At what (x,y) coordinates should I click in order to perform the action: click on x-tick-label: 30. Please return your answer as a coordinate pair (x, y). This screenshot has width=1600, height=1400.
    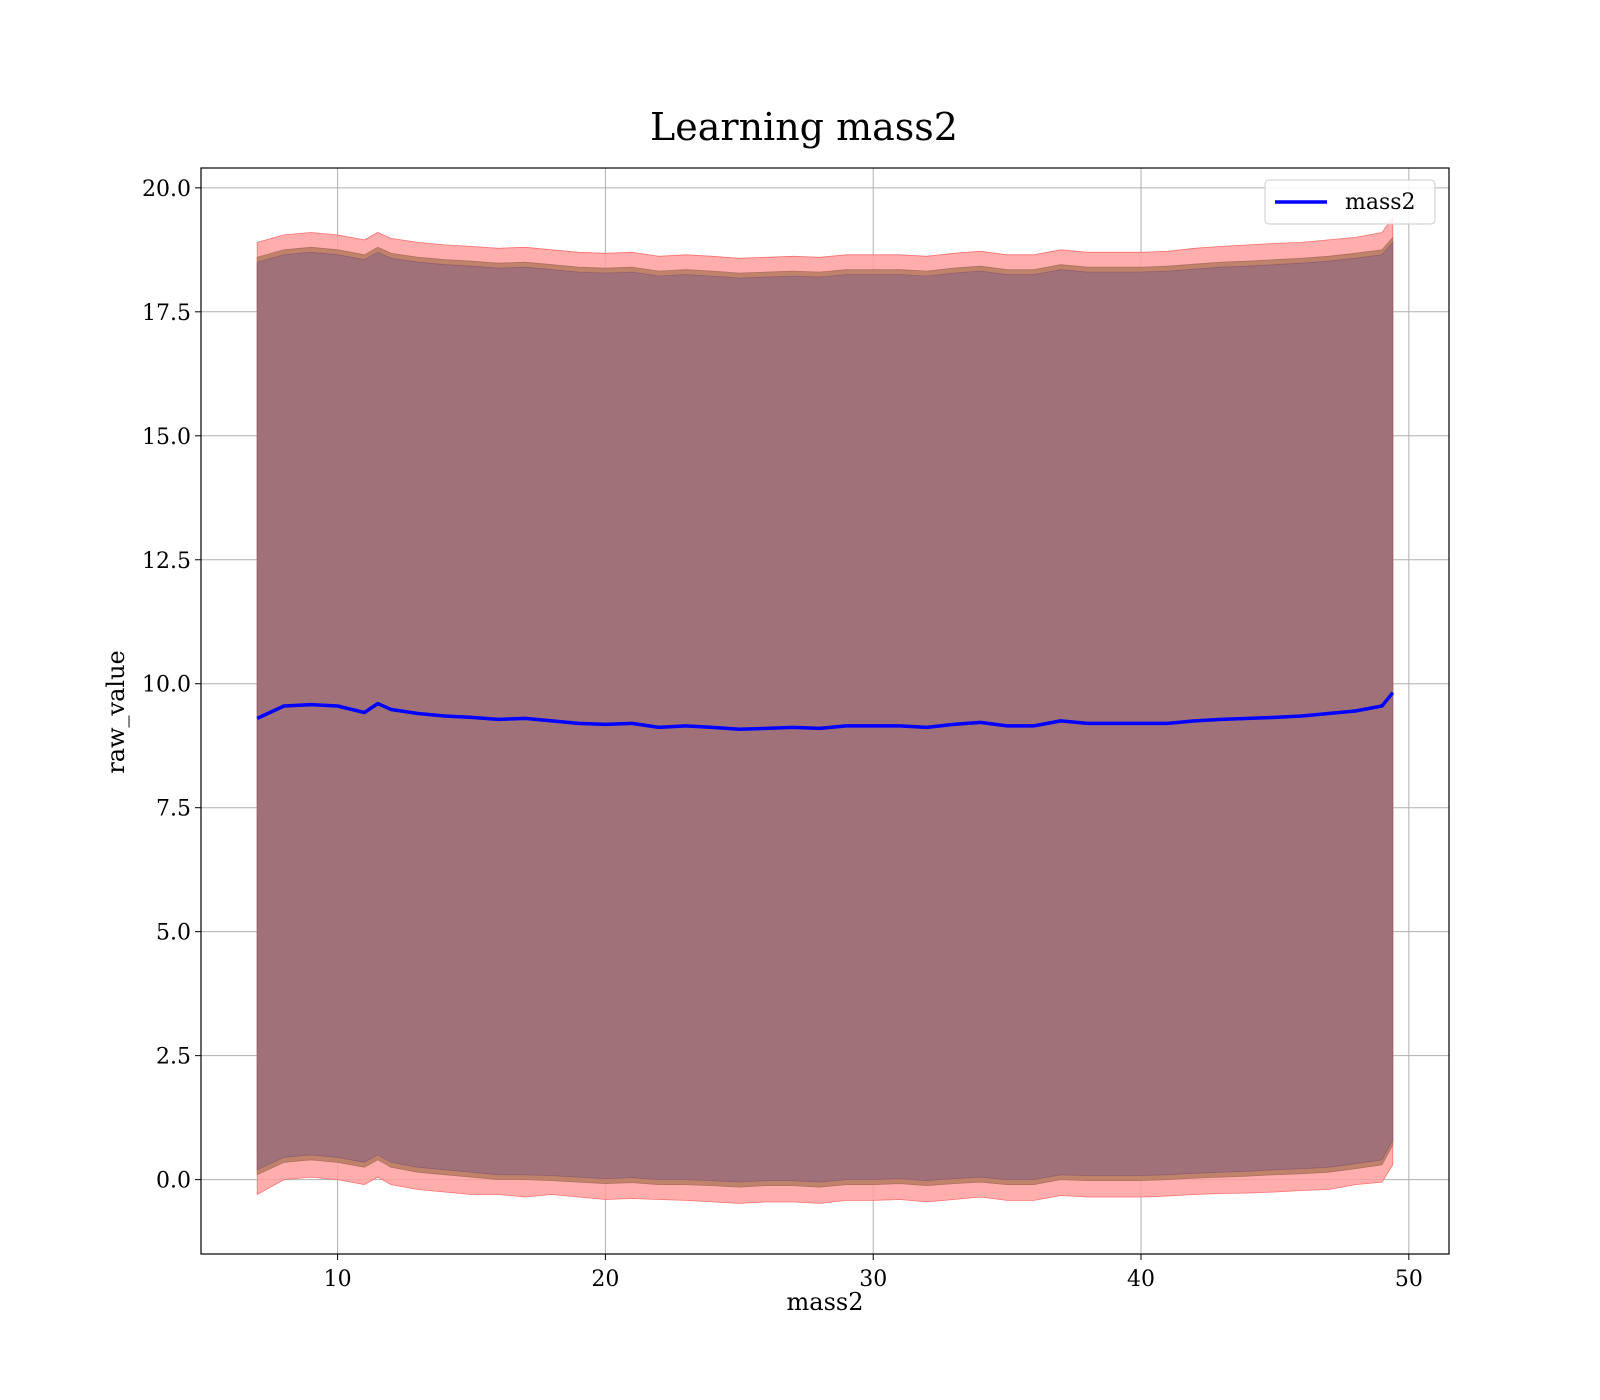
    Looking at the image, I should click on (873, 1279).